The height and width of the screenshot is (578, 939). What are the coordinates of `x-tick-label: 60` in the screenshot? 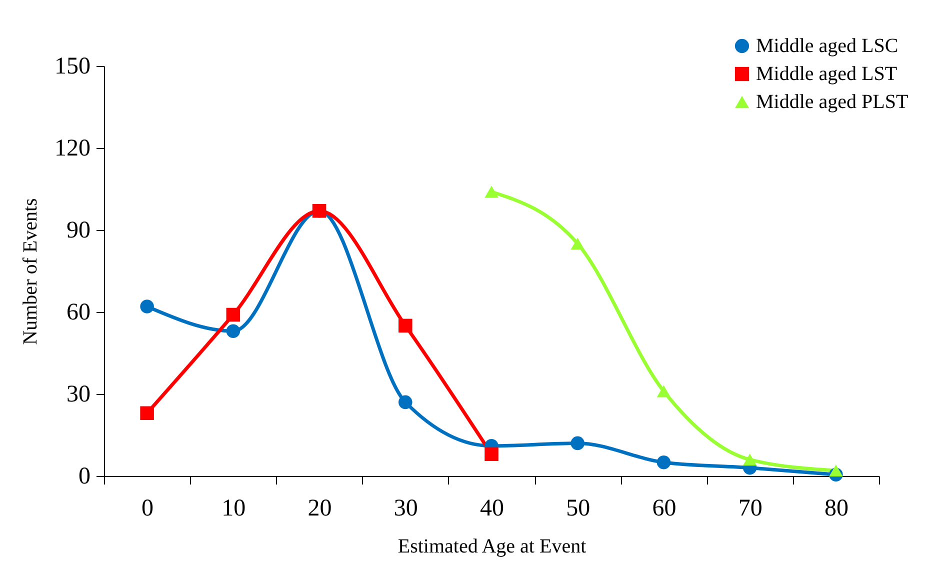 It's located at (664, 509).